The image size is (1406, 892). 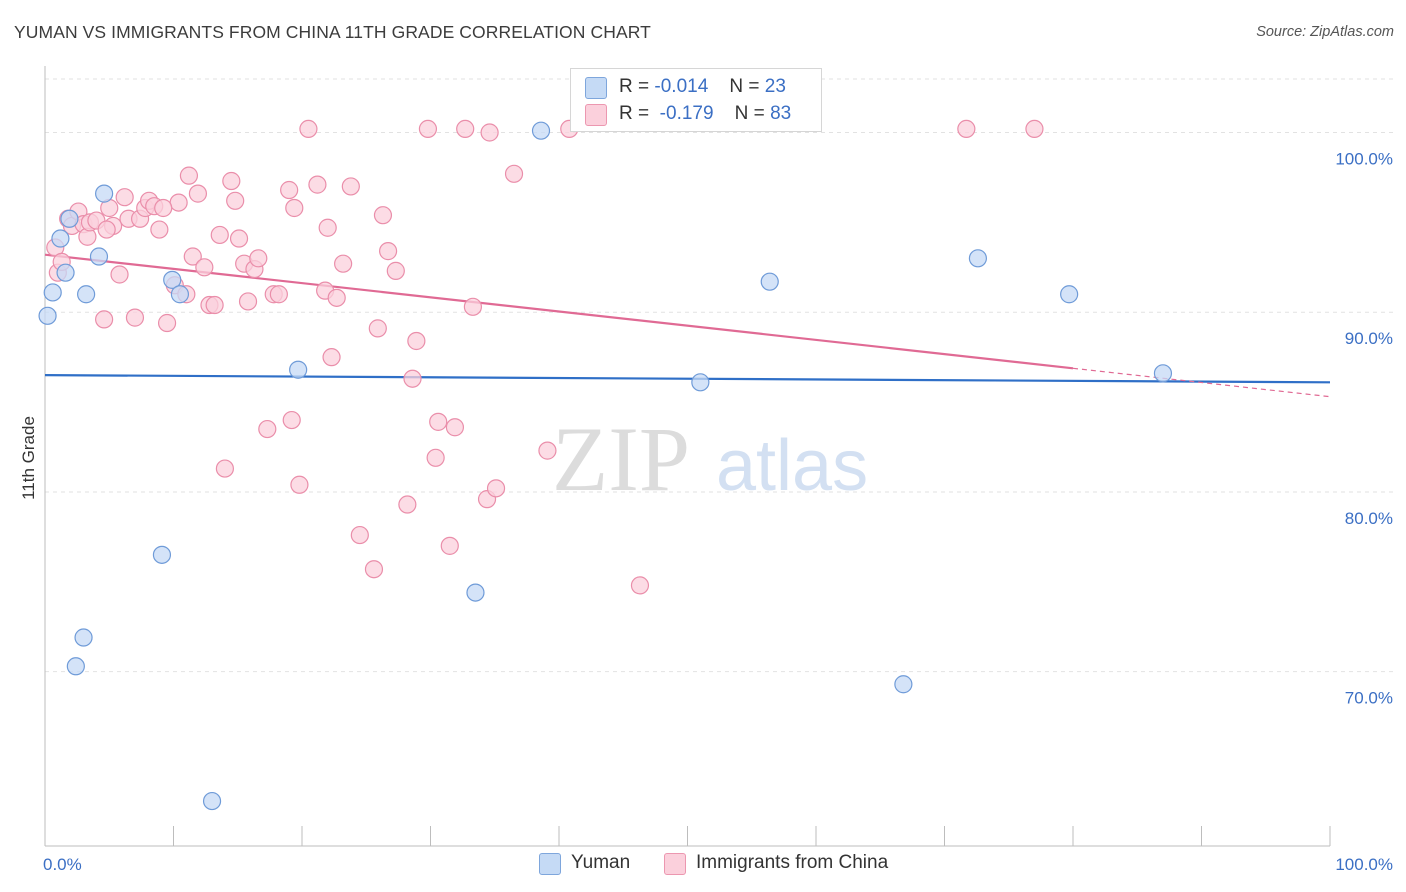 What do you see at coordinates (596, 88) in the screenshot?
I see `yuman-swatch` at bounding box center [596, 88].